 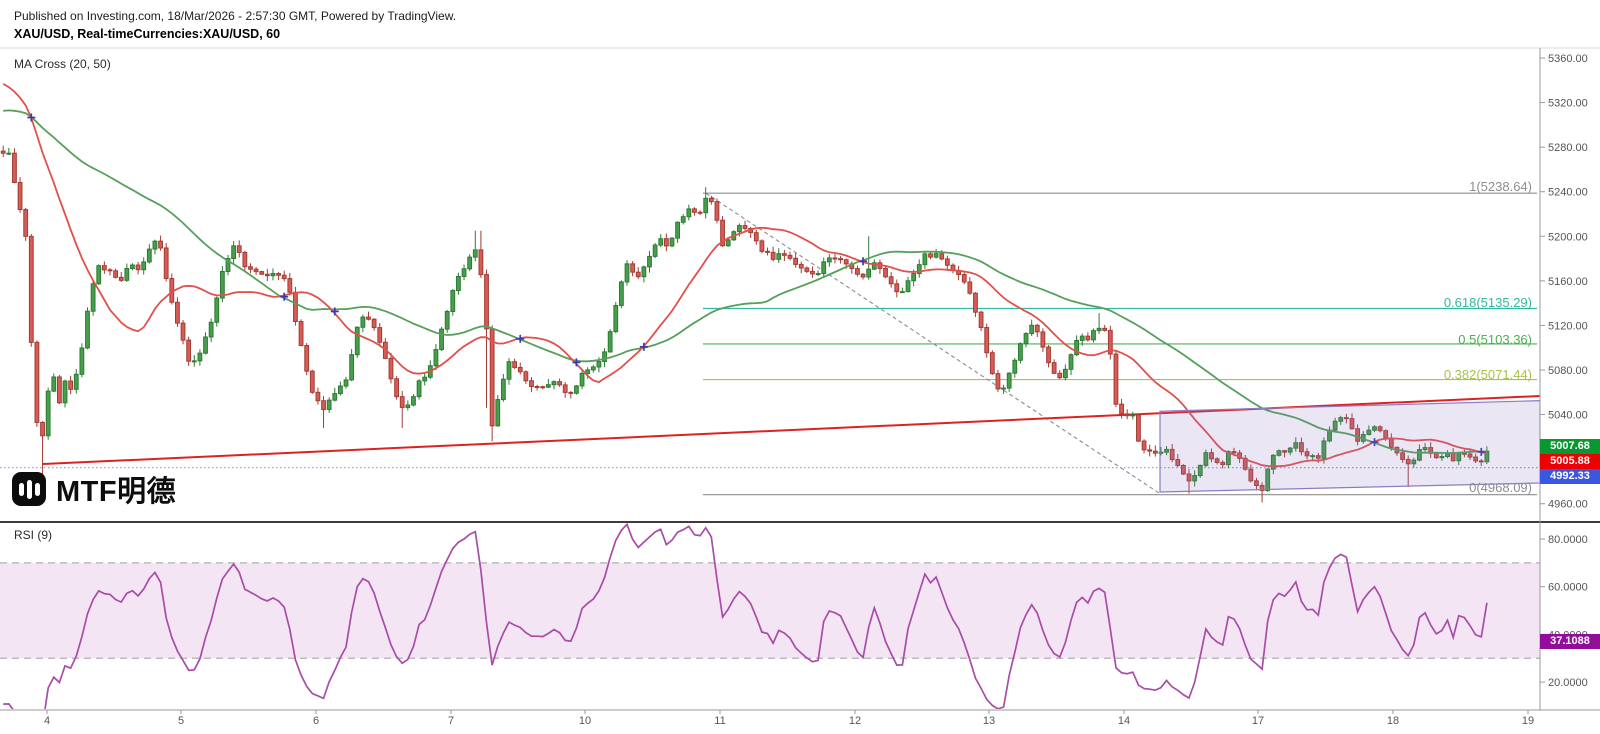 I want to click on svg-text: 4, so click(x=47, y=721).